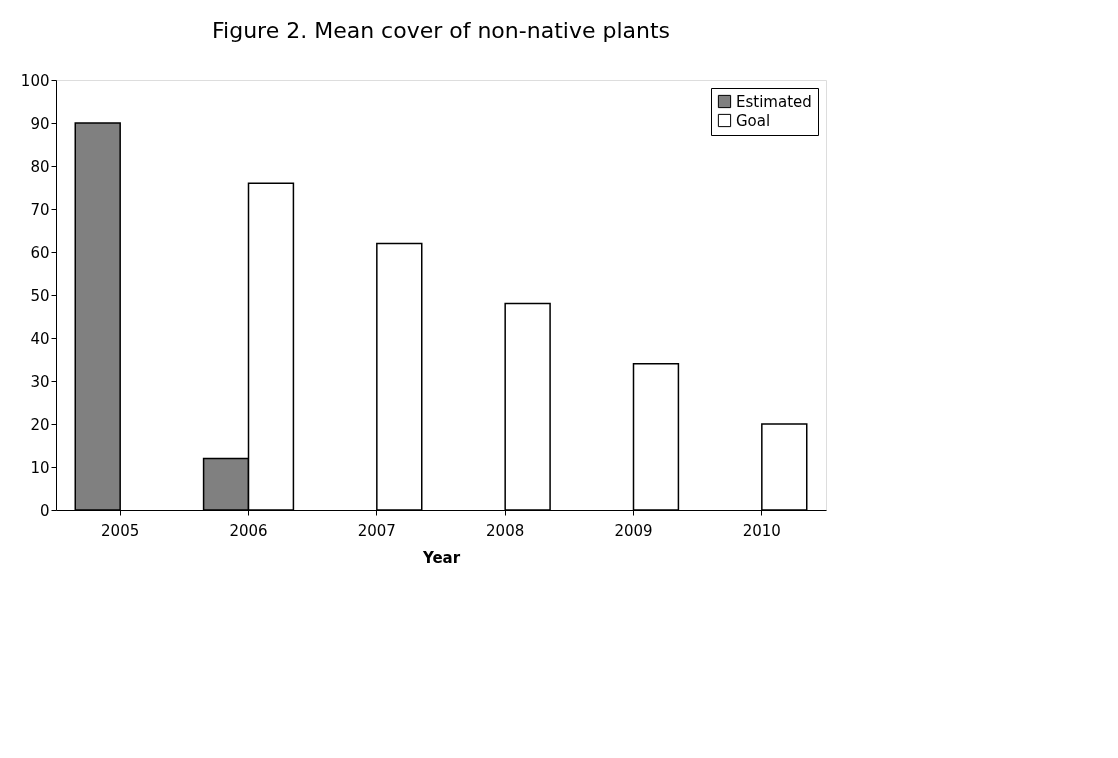 The image size is (1118, 758). Describe the element at coordinates (40, 252) in the screenshot. I see `y-tick-label: 60` at that location.